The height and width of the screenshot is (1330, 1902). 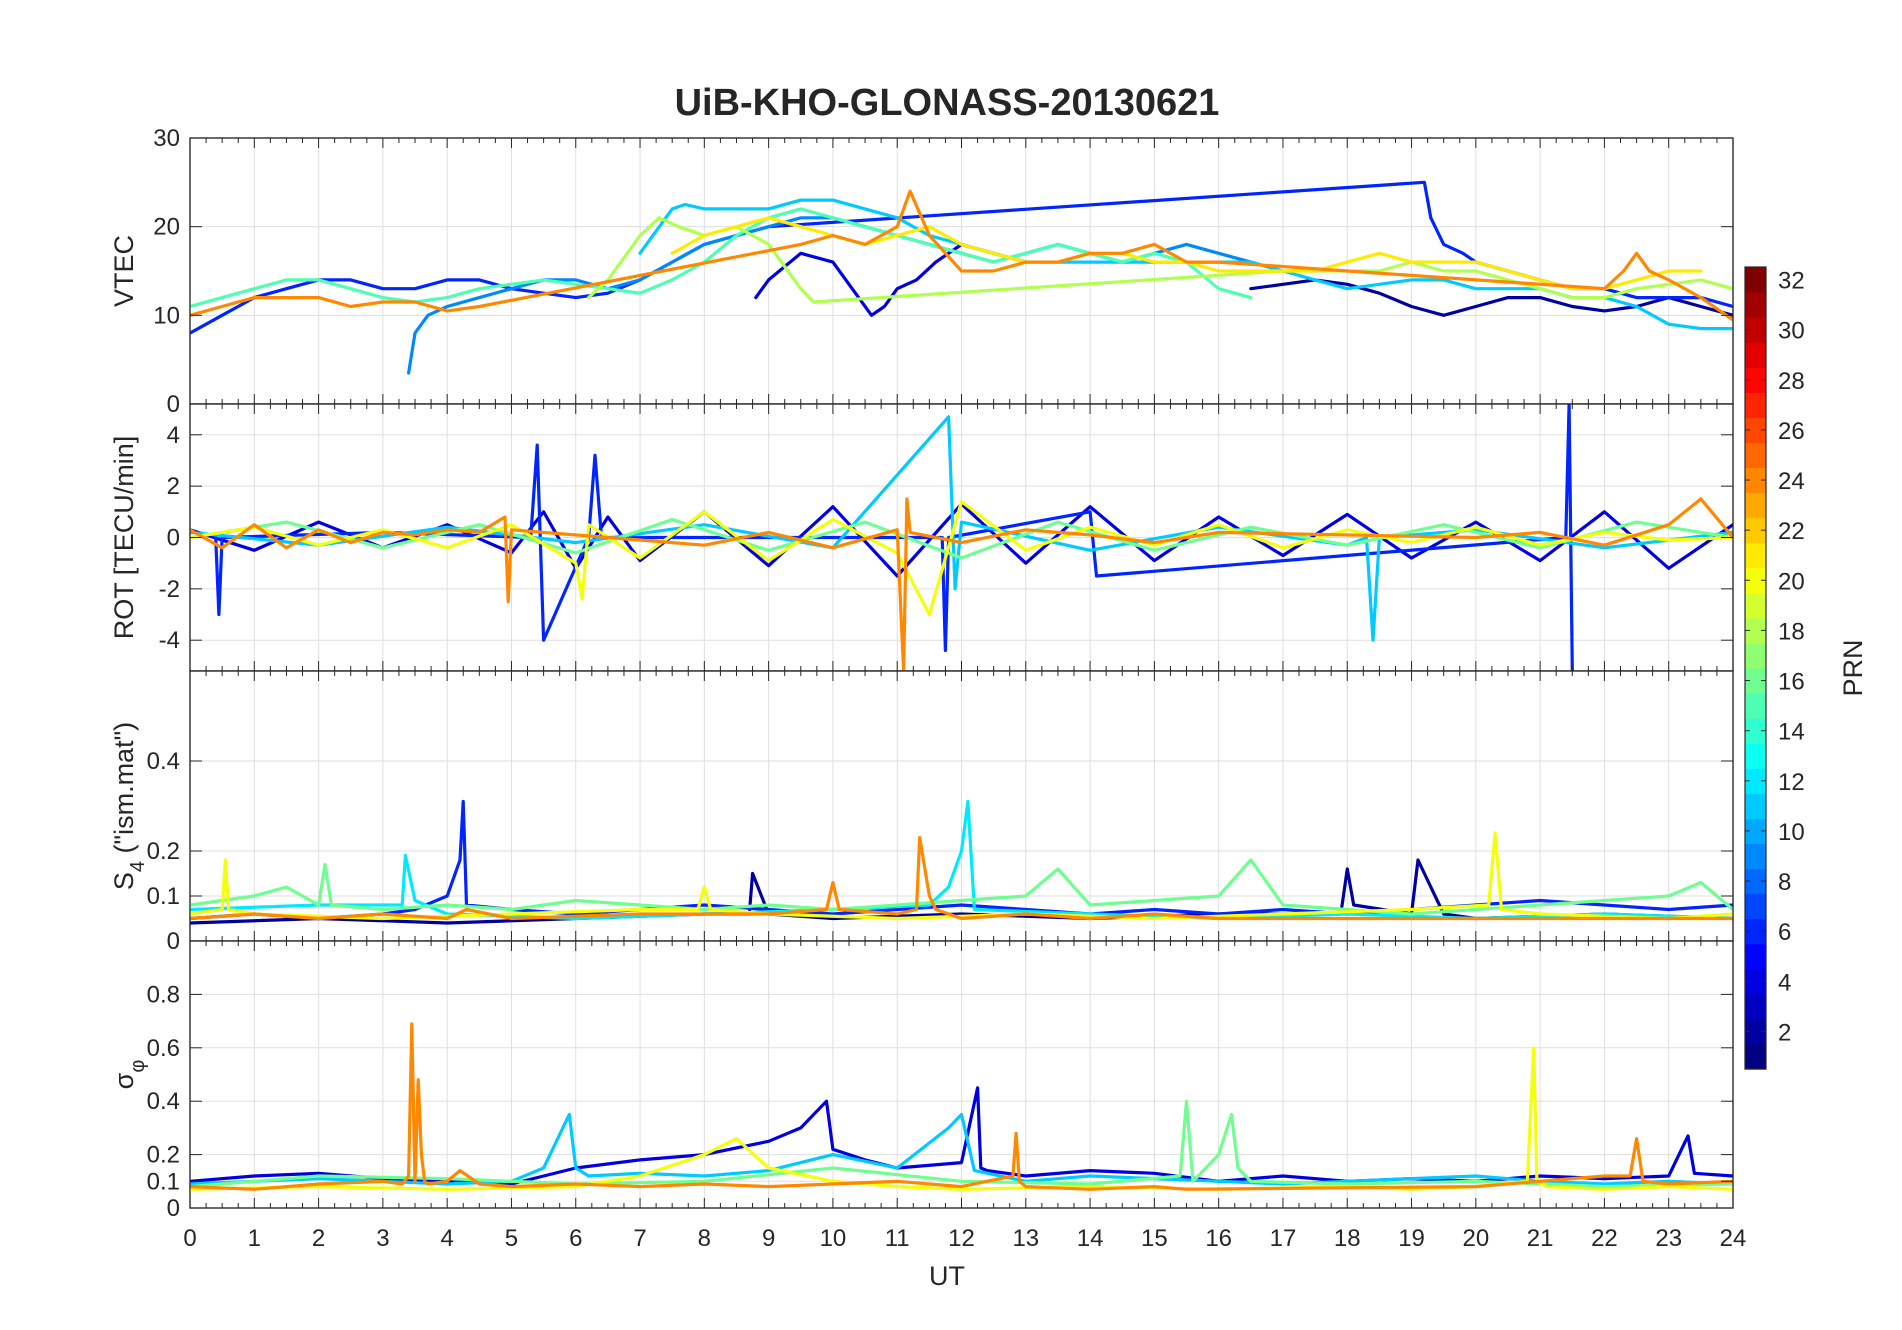 What do you see at coordinates (1791, 832) in the screenshot?
I see `colorbar-tick-label: 10` at bounding box center [1791, 832].